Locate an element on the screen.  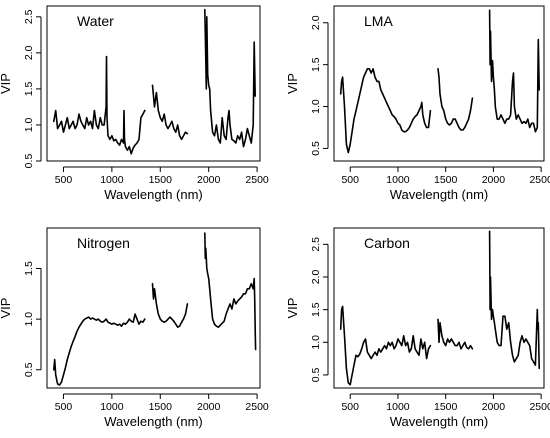
panel-title: LMA is located at coordinates (378, 21).